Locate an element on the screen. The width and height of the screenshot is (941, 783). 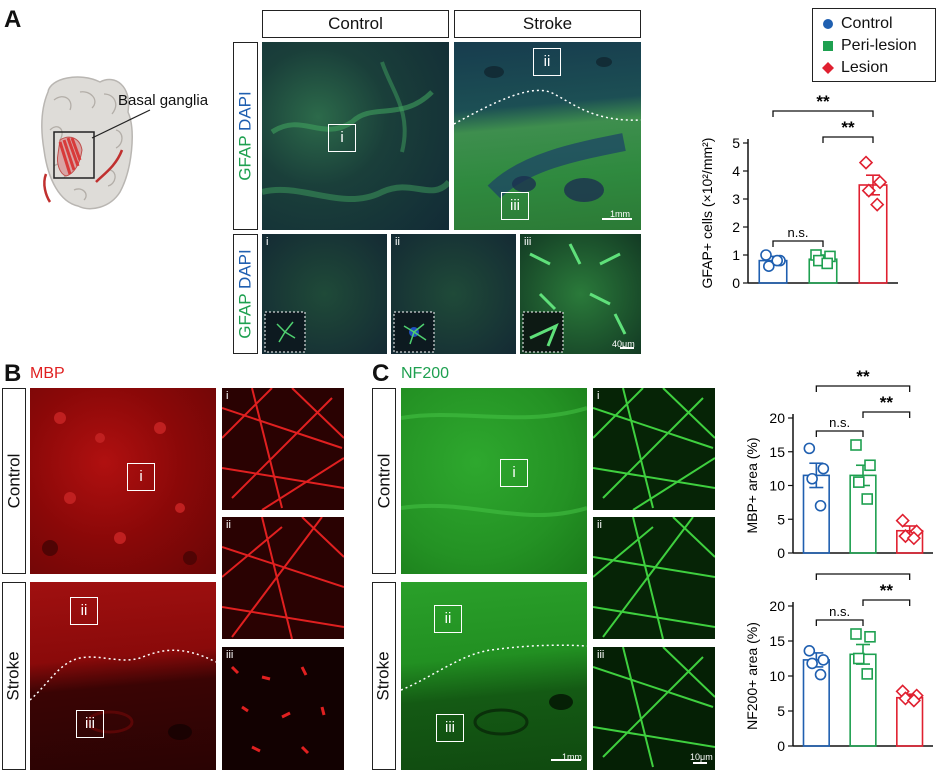
legend-item-control: Control is located at coordinates (874, 24).